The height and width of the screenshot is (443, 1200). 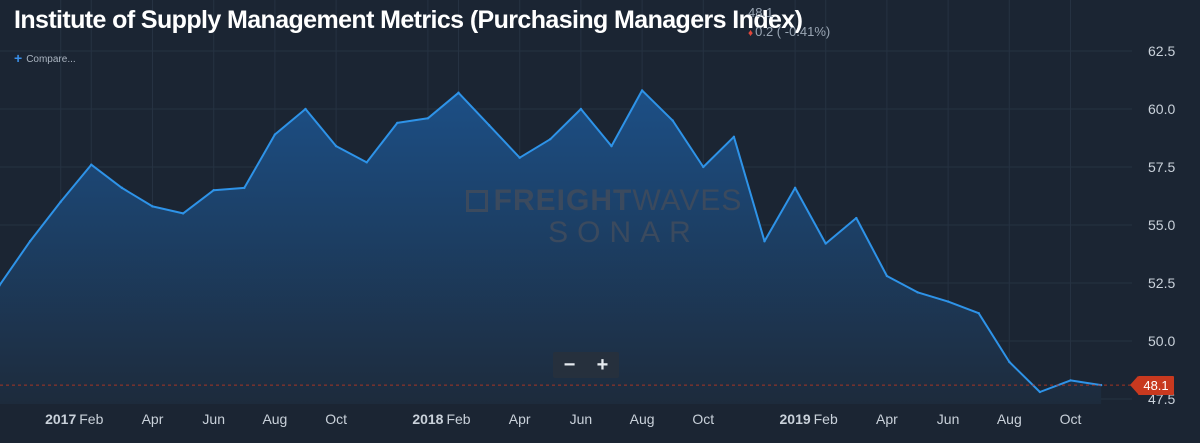 I want to click on change-readout: ♦ 0.2 ( -0.41%), so click(x=789, y=31).